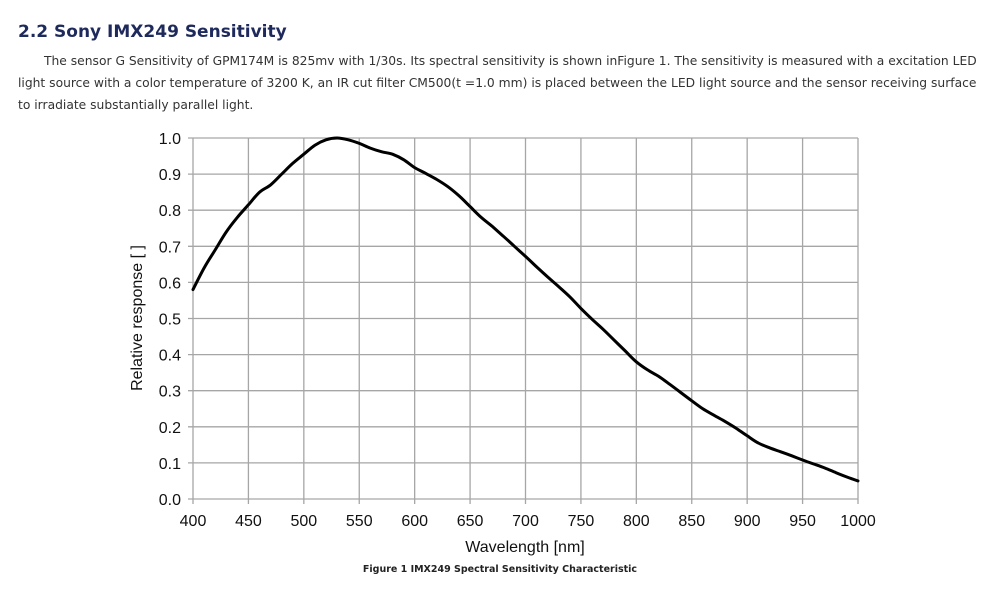  I want to click on x-tick-label: 450, so click(248, 521).